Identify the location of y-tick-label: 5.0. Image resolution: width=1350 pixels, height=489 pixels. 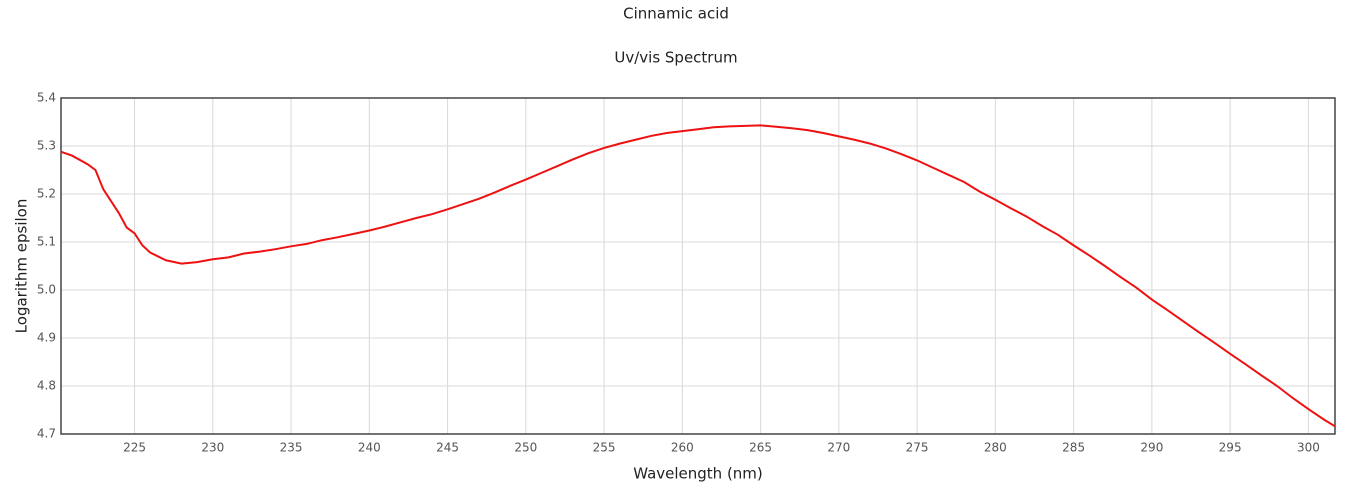
(46, 290).